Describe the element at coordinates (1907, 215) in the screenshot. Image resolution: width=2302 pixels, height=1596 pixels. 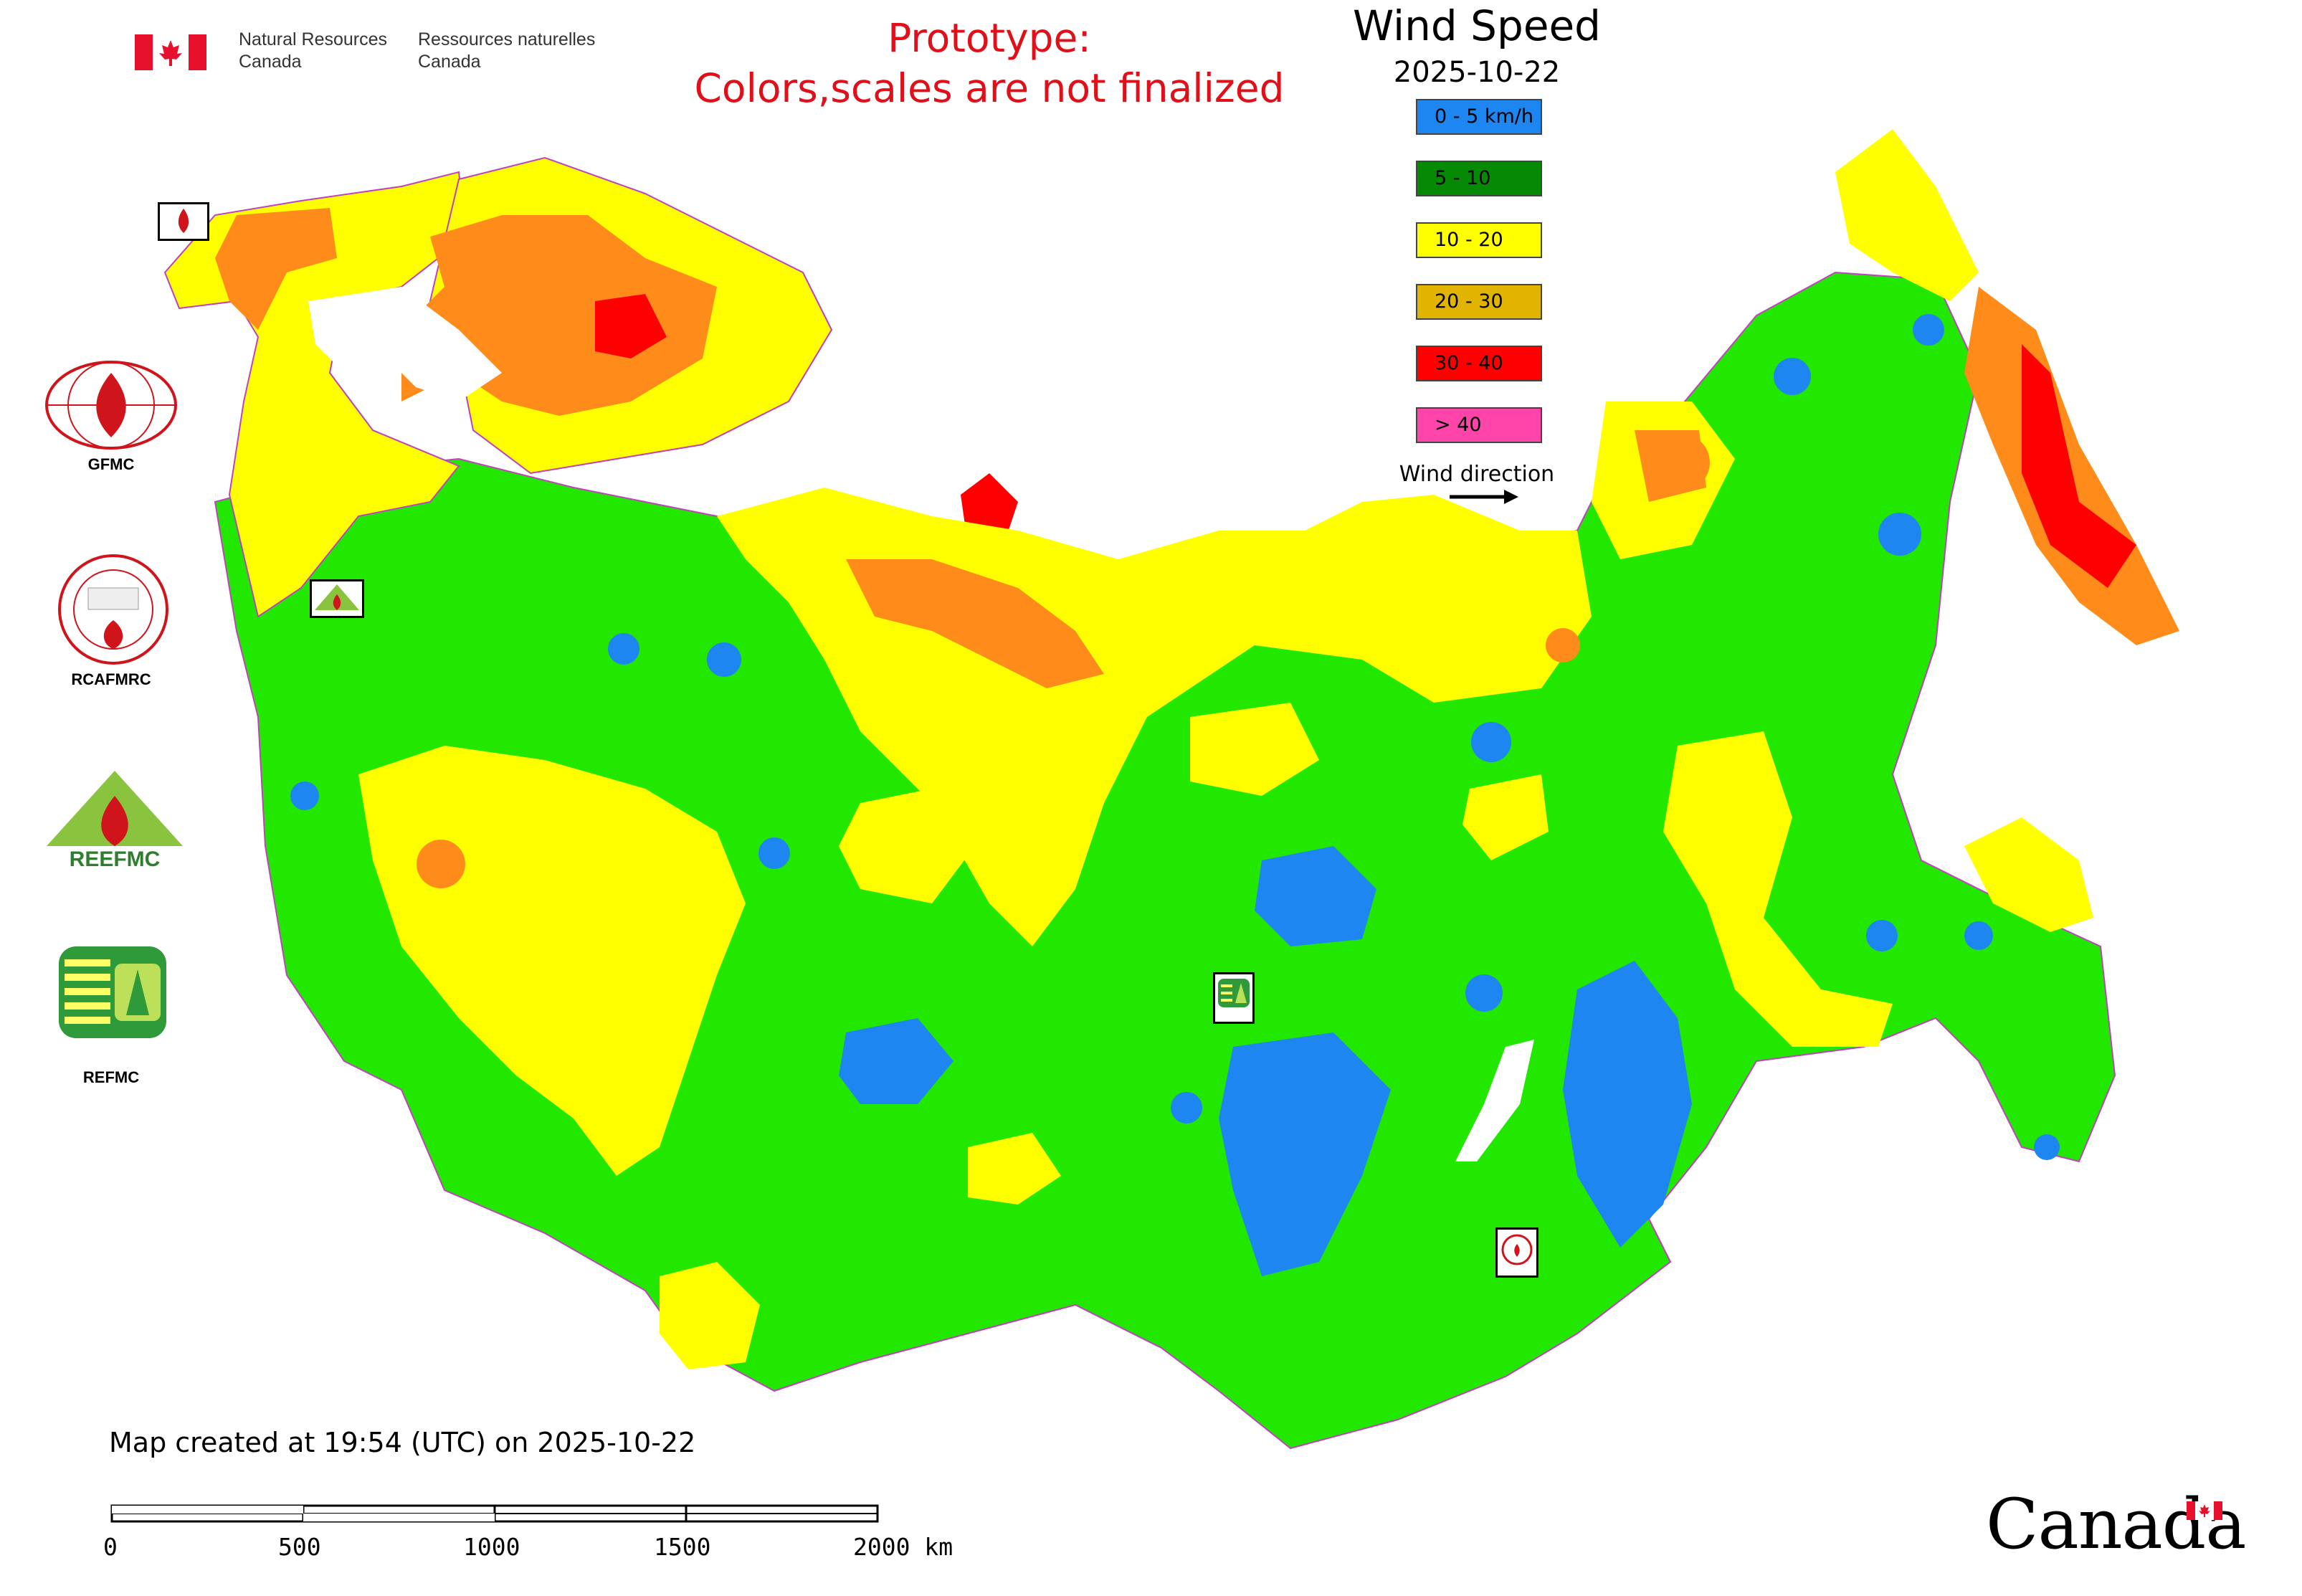
I see `map-yellow-kamchatka` at that location.